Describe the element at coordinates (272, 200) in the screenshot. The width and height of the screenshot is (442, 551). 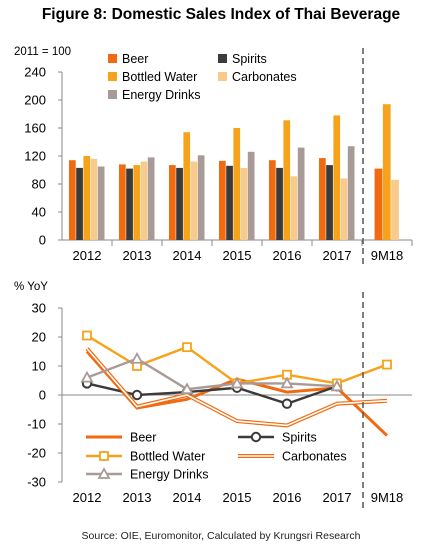
I see `bar-beer-2016` at that location.